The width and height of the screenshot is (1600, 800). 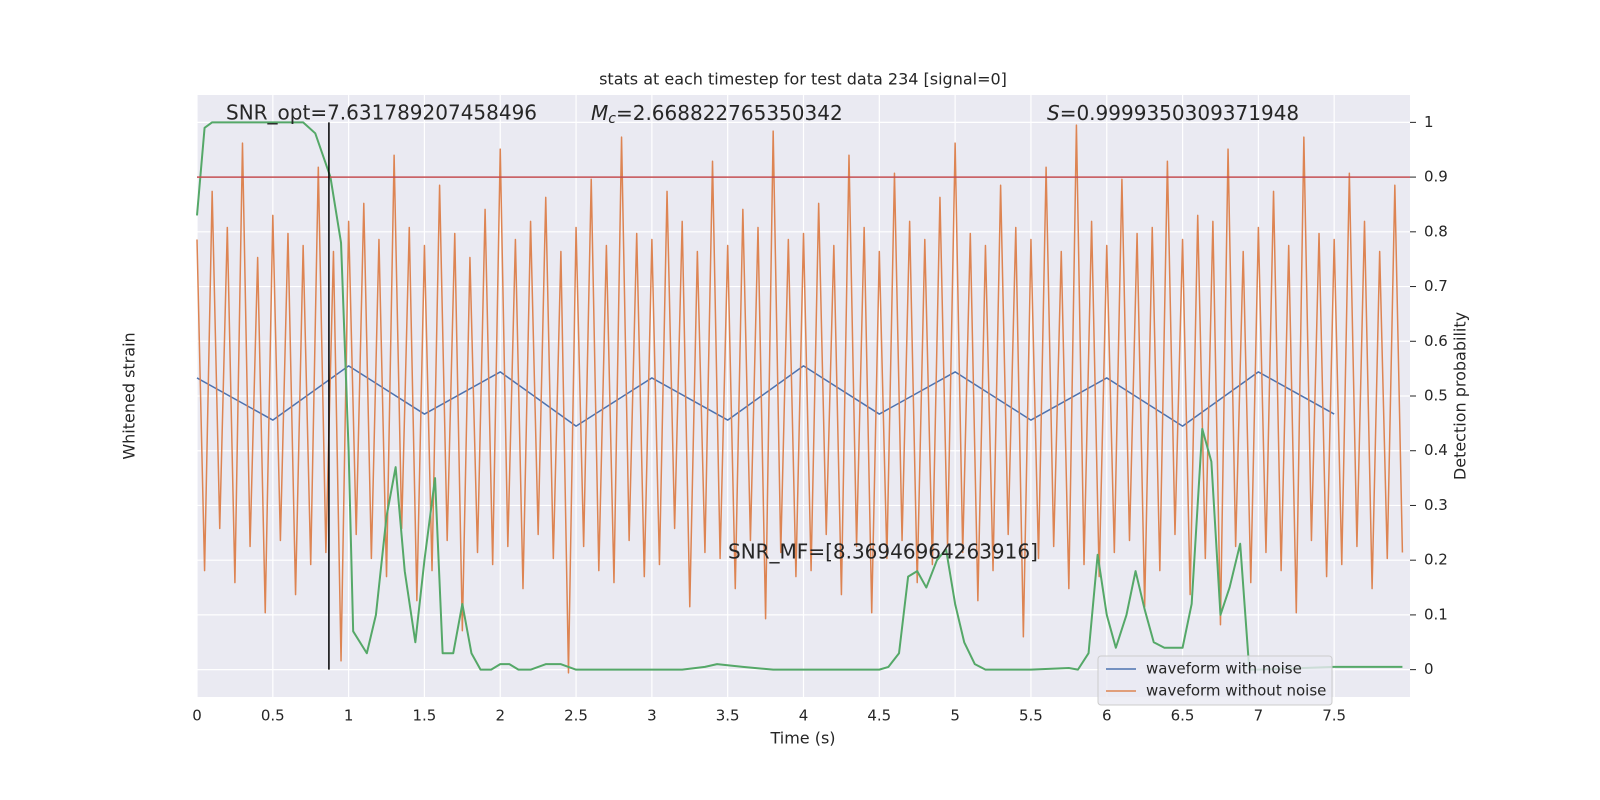 What do you see at coordinates (273, 716) in the screenshot?
I see `x-tick-label: 0.5` at bounding box center [273, 716].